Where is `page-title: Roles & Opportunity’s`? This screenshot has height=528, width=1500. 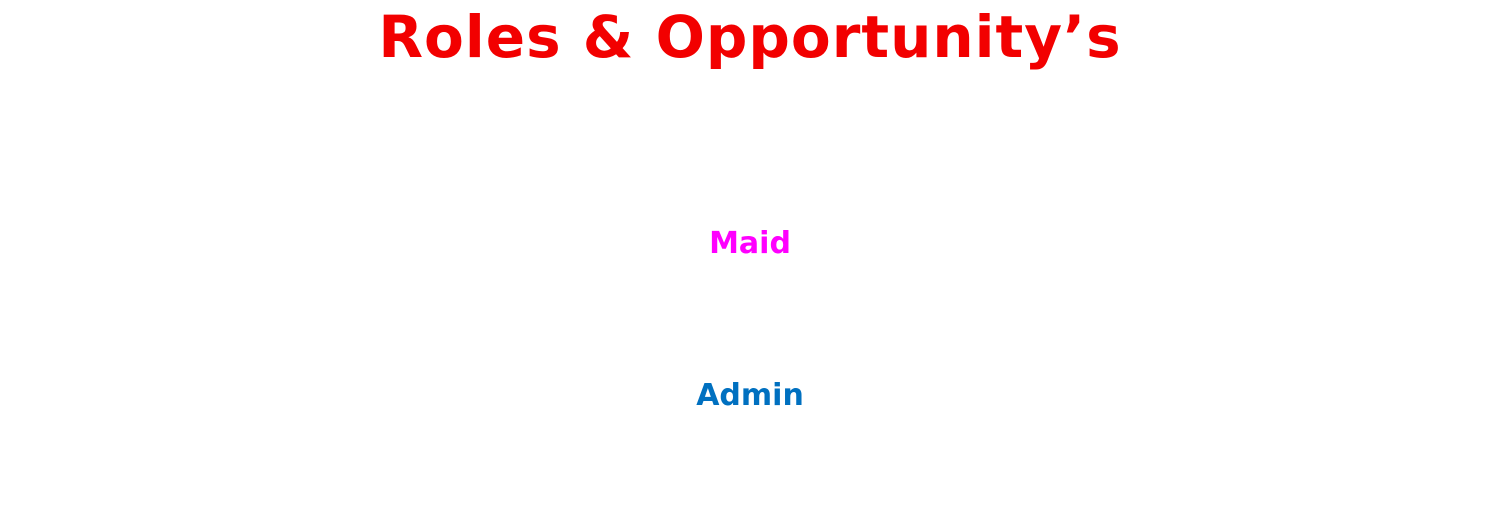 page-title: Roles & Opportunity’s is located at coordinates (750, 37).